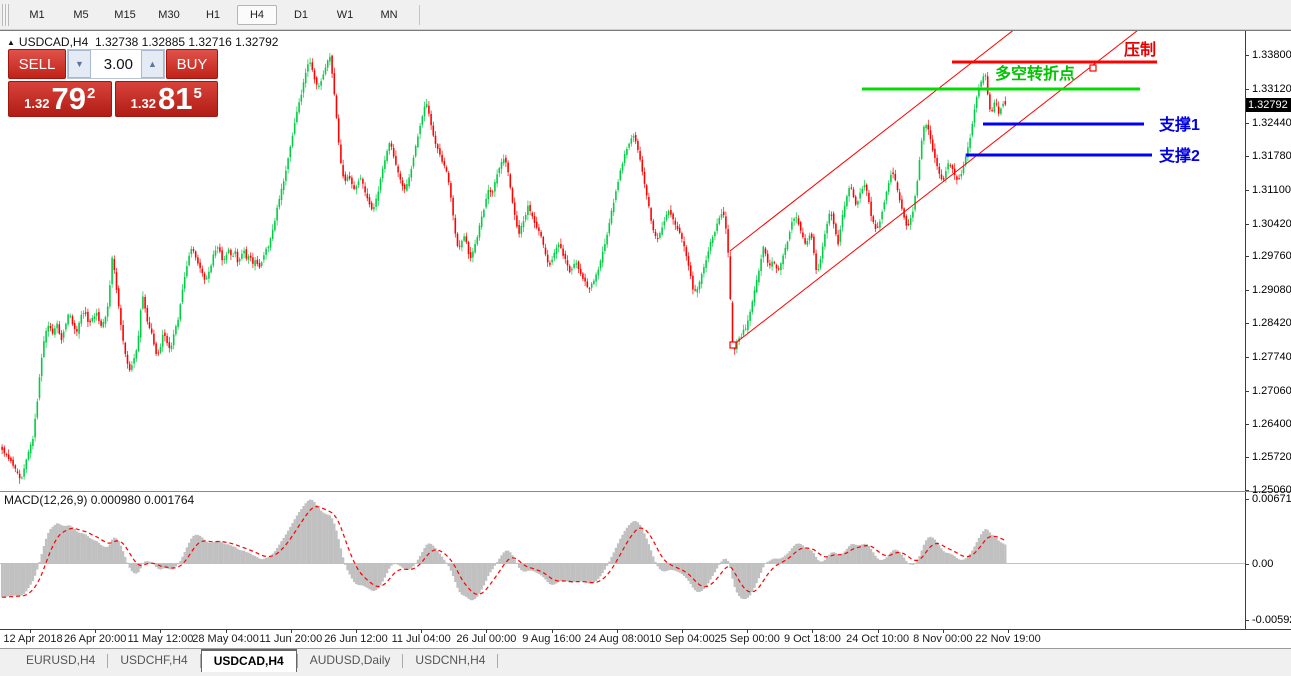 This screenshot has height=676, width=1291. Describe the element at coordinates (37, 14) in the screenshot. I see `timeframe-button-m1: M1` at that location.